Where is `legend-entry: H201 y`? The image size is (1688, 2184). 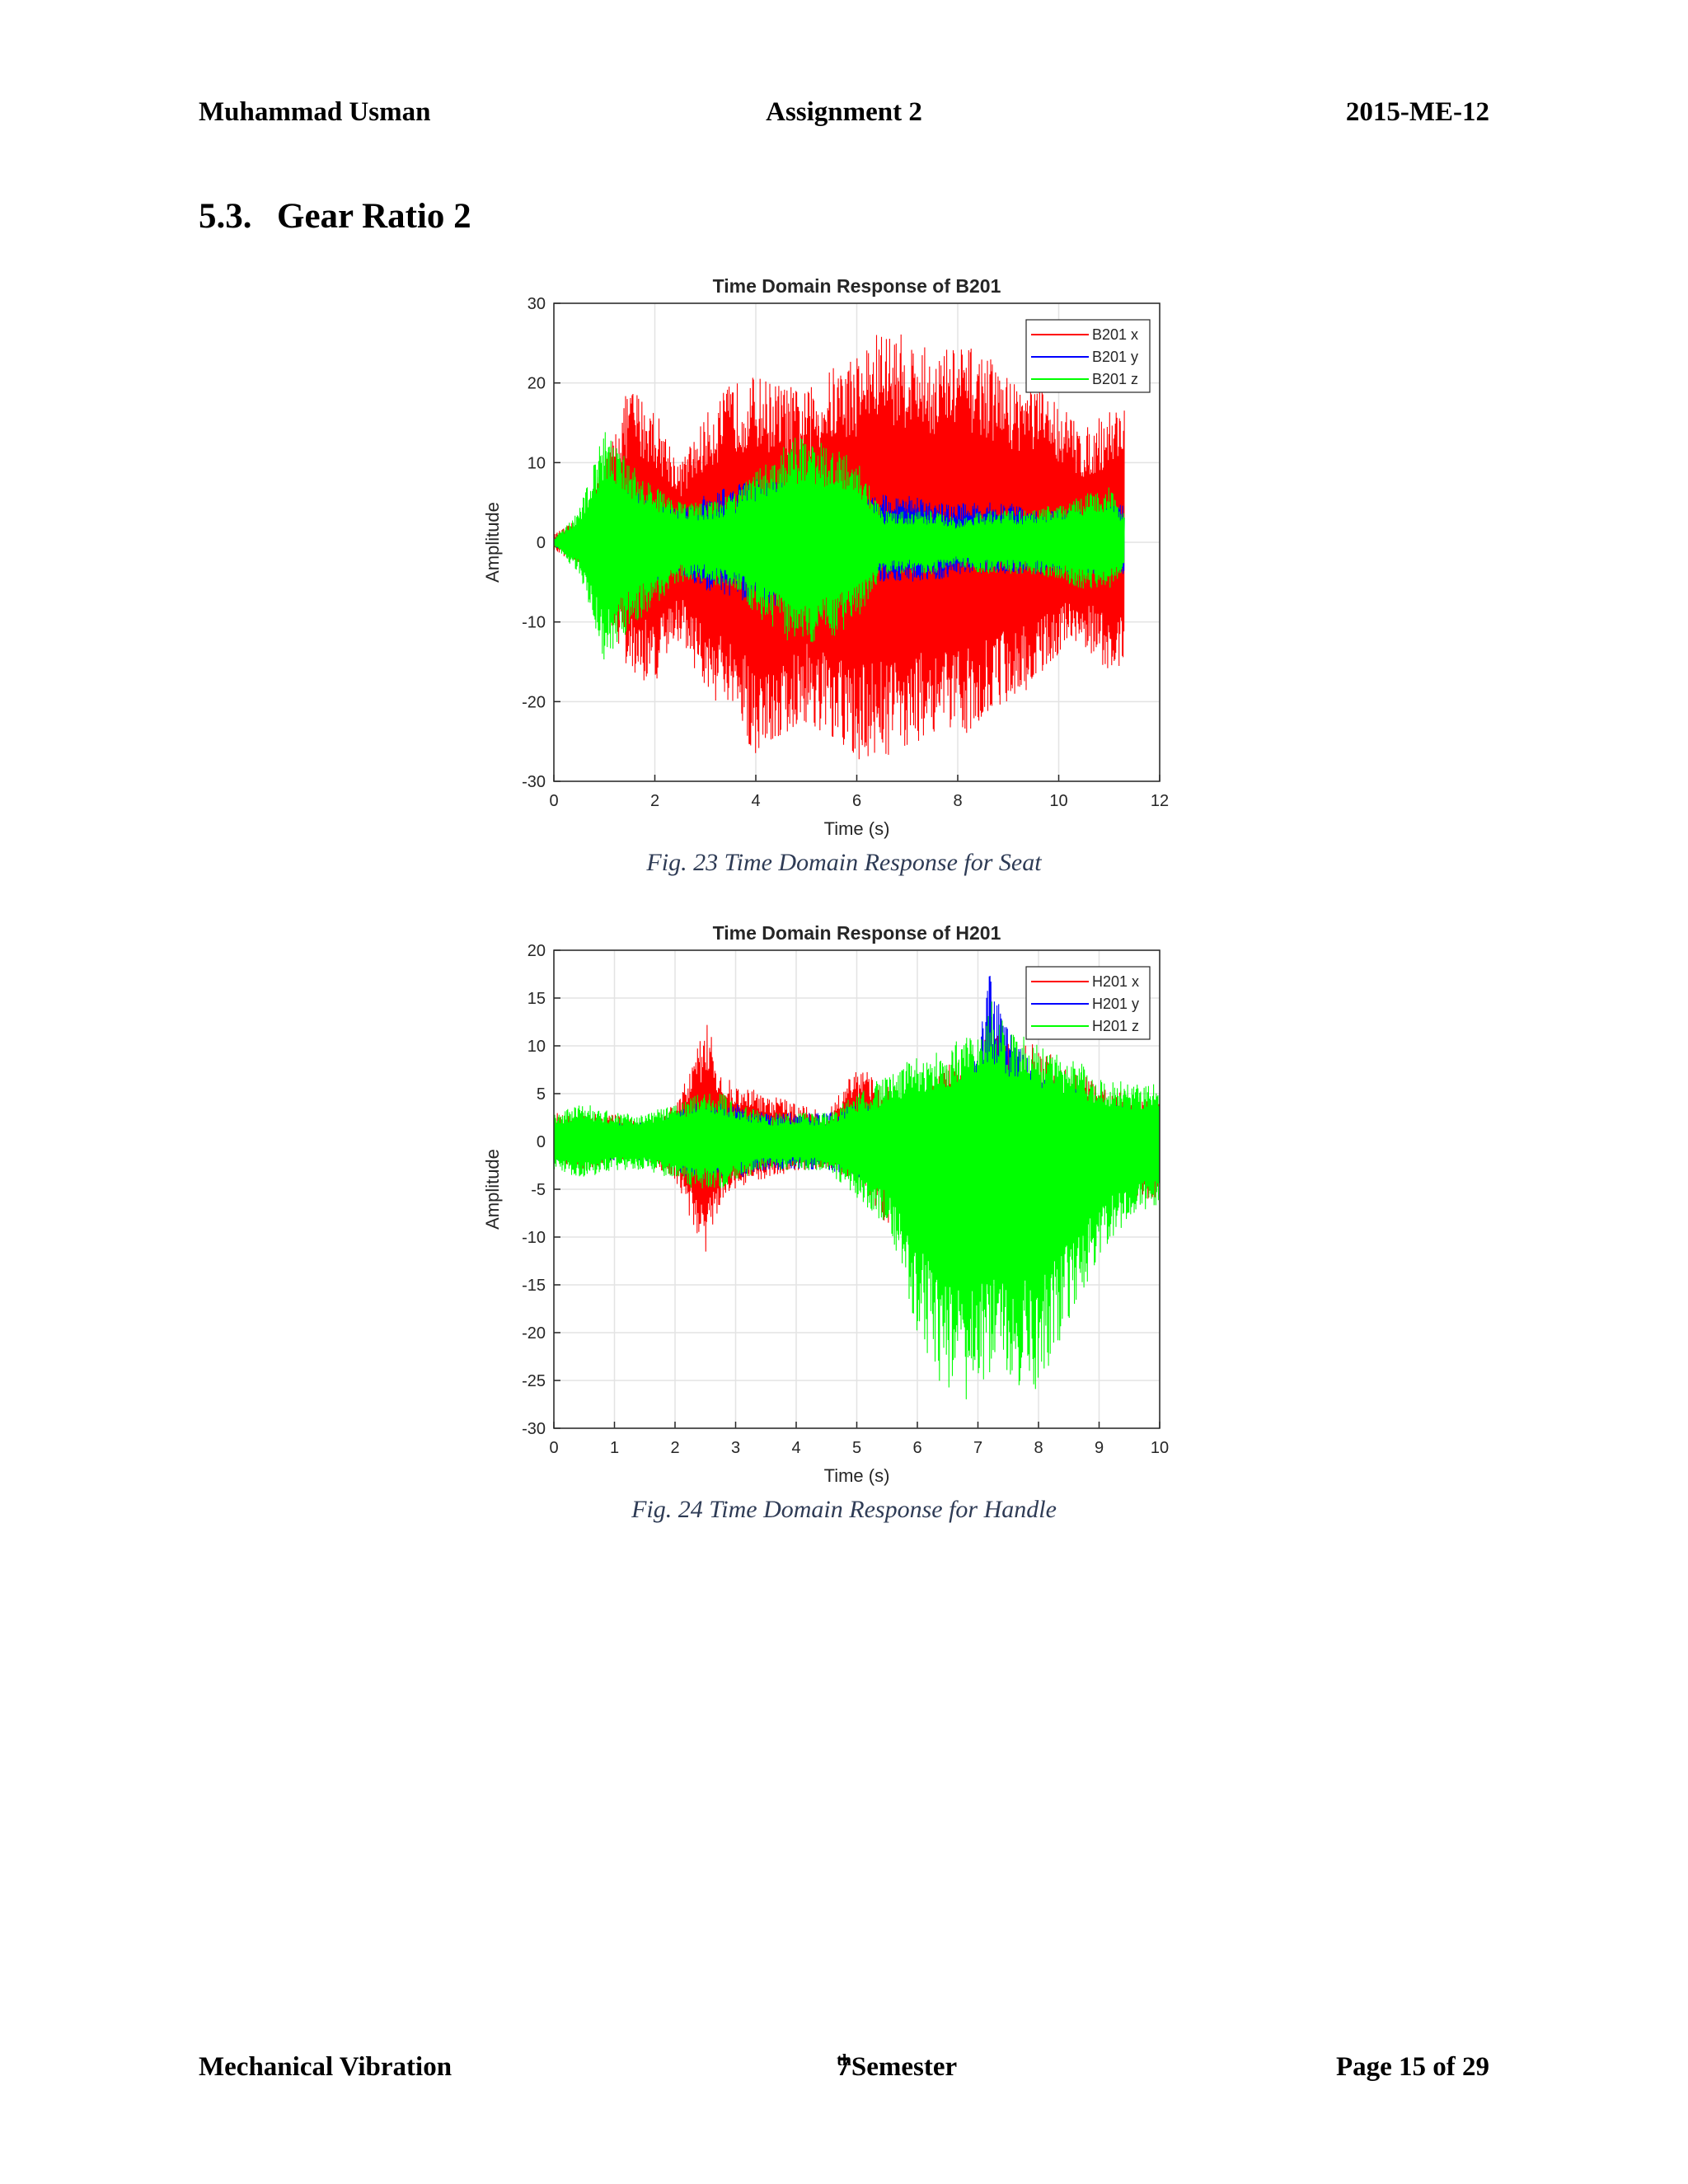
legend-entry: H201 y is located at coordinates (1116, 1004).